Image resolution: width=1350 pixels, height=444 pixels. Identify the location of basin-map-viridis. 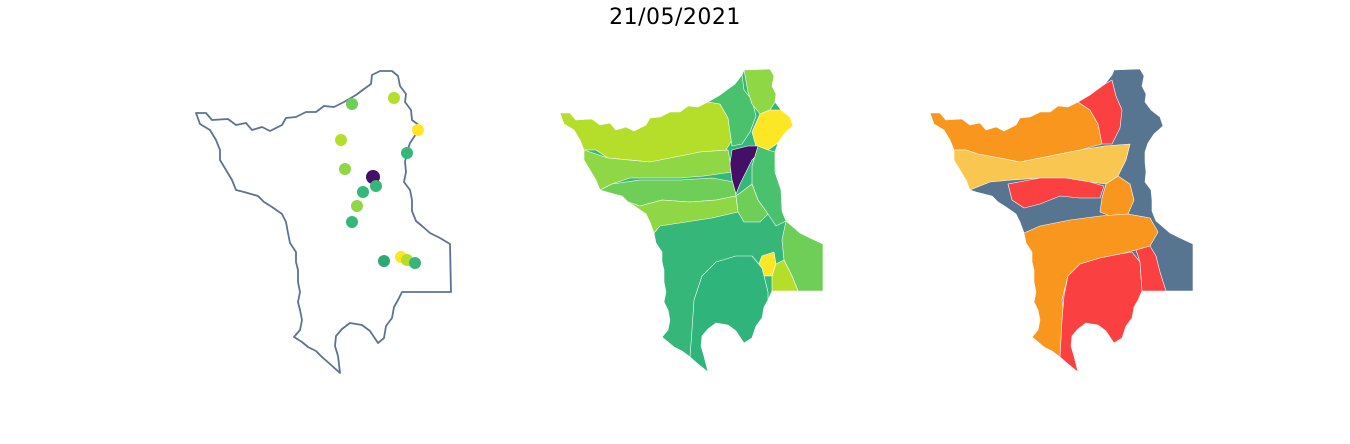
(691, 220).